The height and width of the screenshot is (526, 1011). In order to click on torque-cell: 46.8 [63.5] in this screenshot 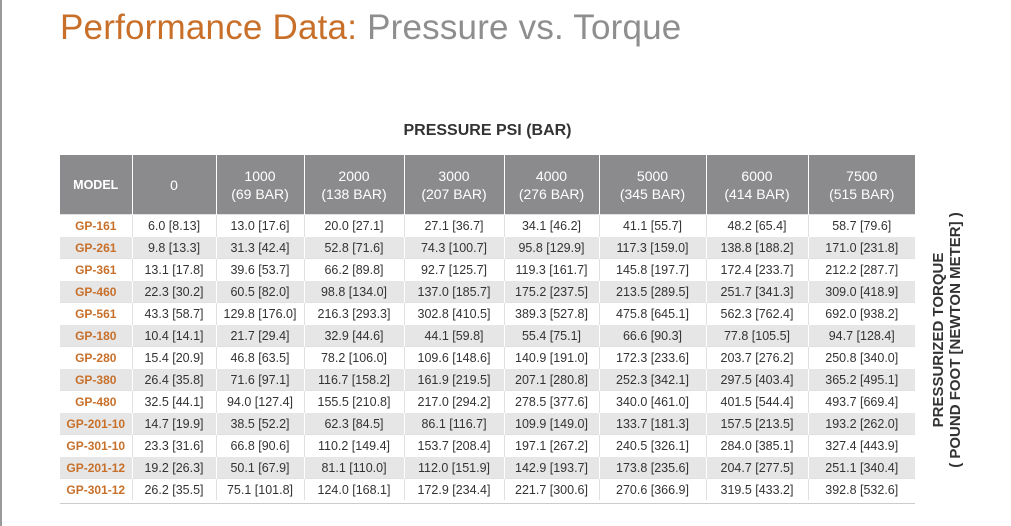, I will do `click(260, 357)`.